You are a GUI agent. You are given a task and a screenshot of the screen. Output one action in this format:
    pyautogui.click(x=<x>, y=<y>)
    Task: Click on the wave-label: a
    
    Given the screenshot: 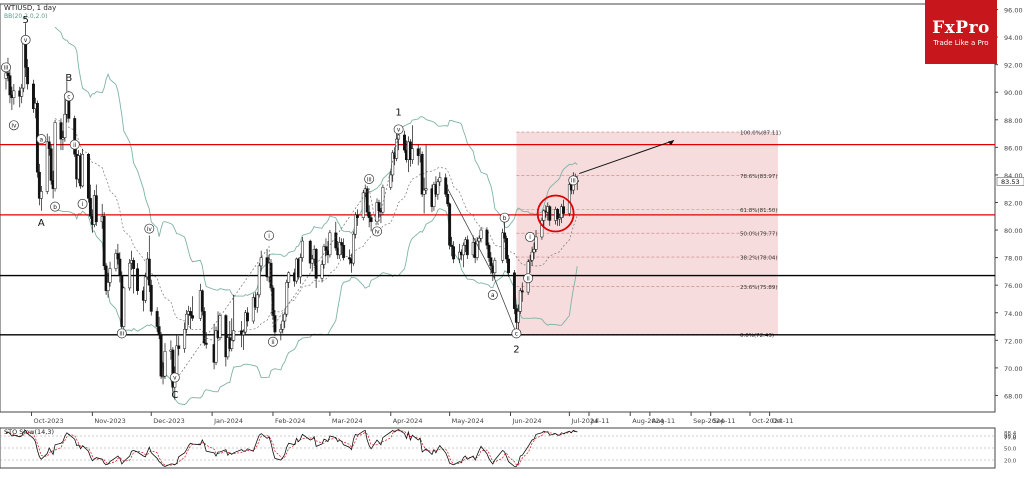 What is the action you would take?
    pyautogui.click(x=42, y=140)
    